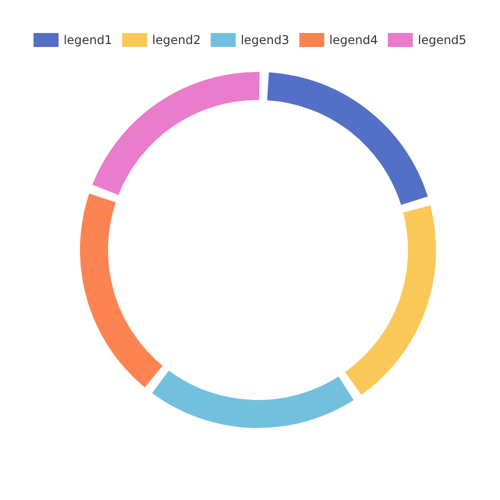 The height and width of the screenshot is (500, 500). I want to click on legend-label: legend3, so click(265, 40).